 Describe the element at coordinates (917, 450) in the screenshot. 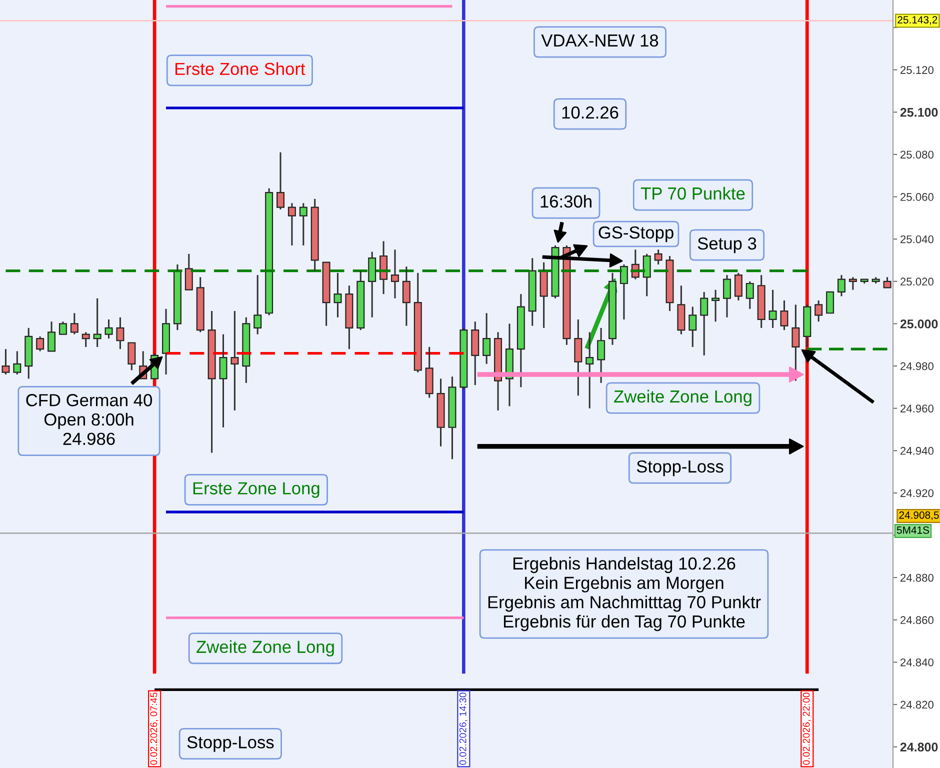

I see `y-tick-label: 24.940` at that location.